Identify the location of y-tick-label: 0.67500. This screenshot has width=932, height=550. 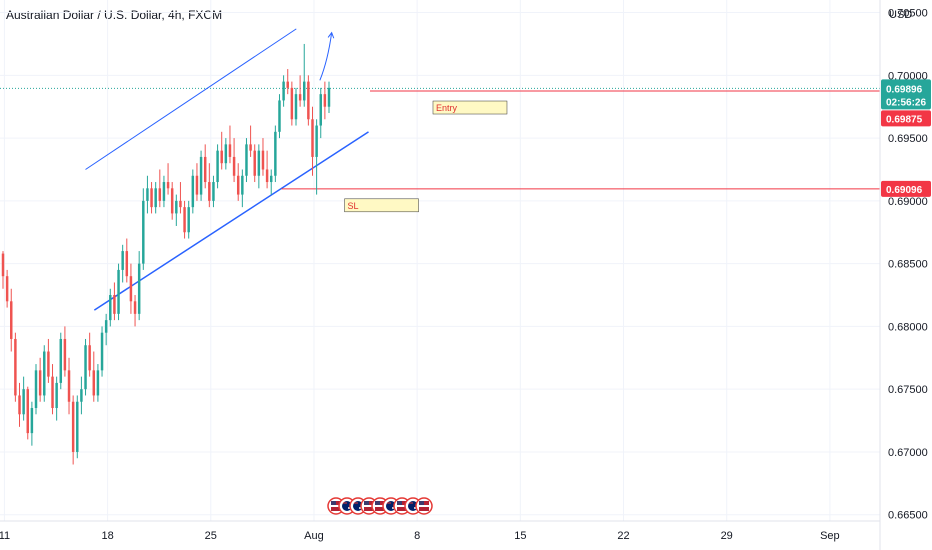
(908, 390).